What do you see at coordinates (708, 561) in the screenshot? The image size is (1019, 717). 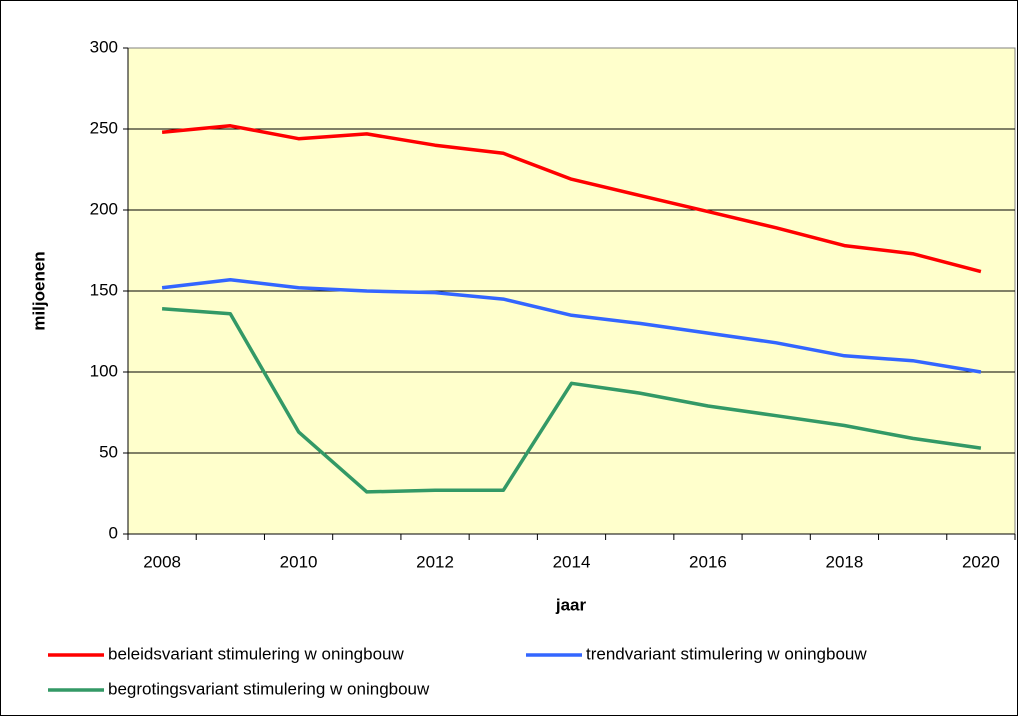 I see `x-tick-label: 2016` at bounding box center [708, 561].